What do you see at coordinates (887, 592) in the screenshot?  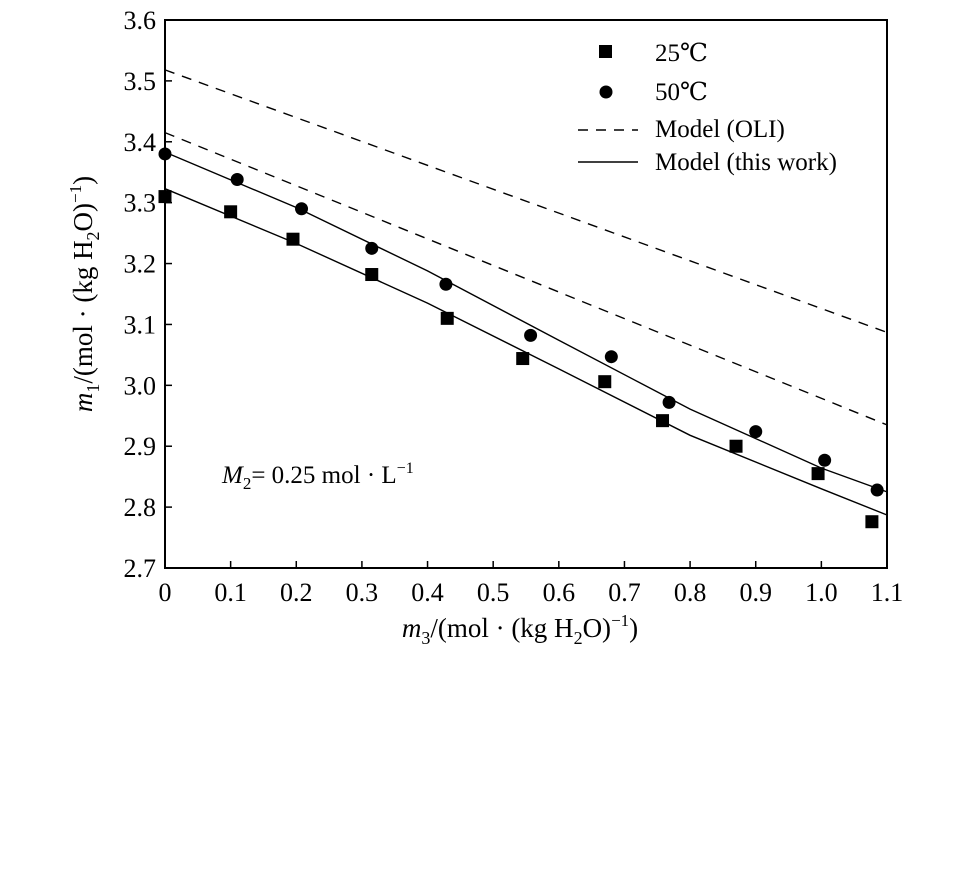 I see `x-tick-label: 1.1` at bounding box center [887, 592].